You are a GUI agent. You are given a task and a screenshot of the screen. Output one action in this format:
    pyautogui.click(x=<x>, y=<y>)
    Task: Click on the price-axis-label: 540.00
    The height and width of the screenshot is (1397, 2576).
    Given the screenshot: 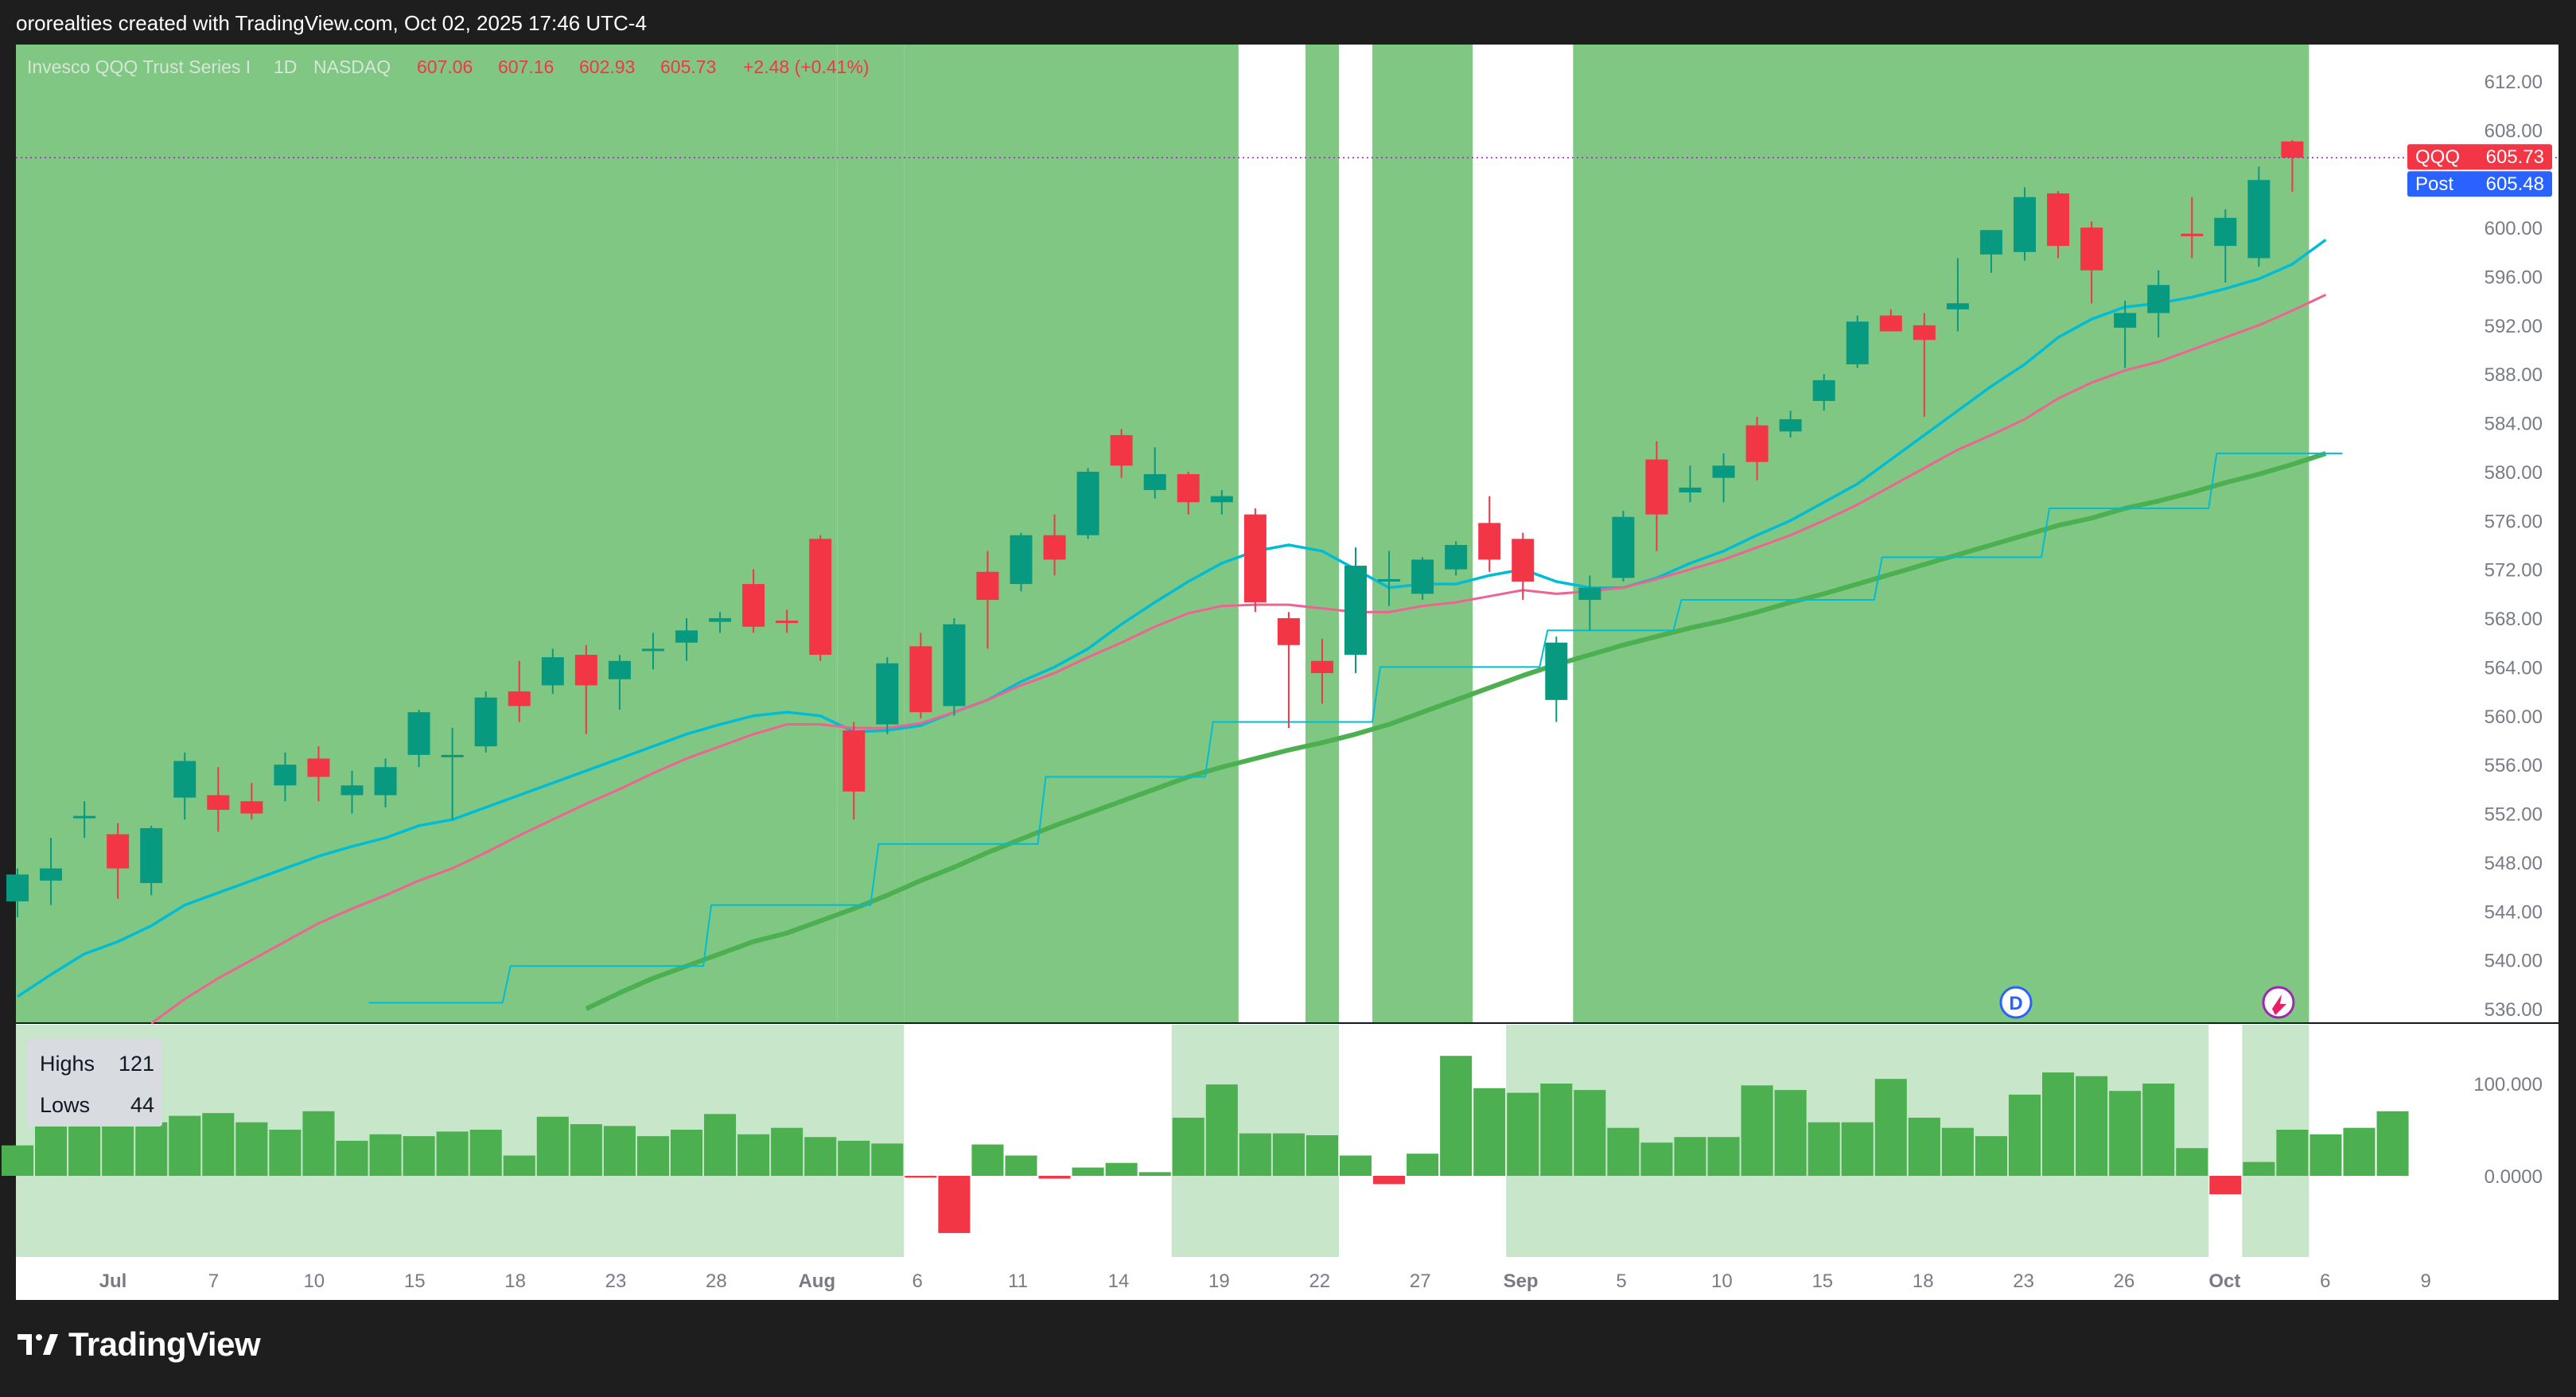 What is the action you would take?
    pyautogui.click(x=2514, y=961)
    